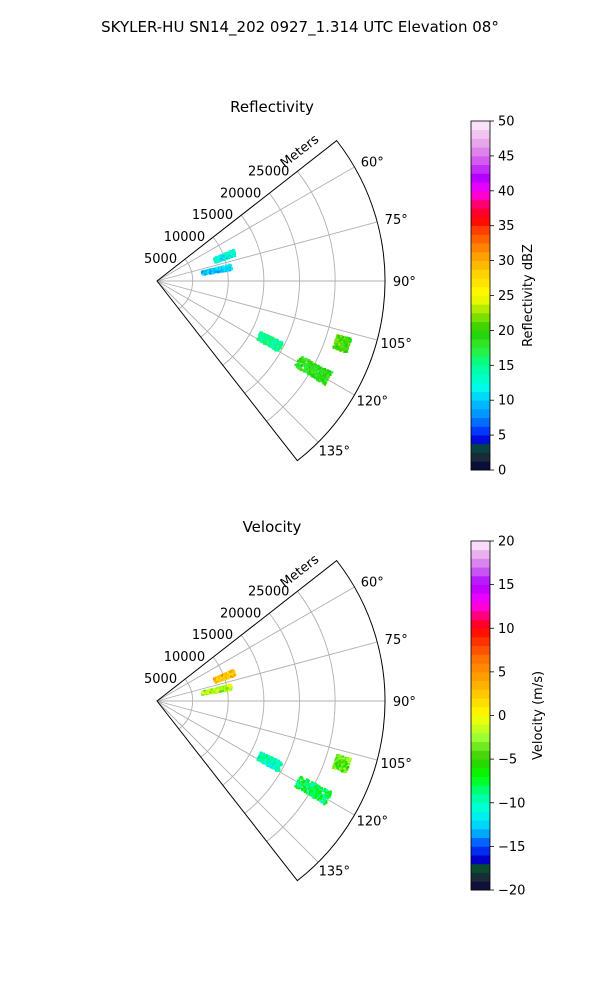  I want to click on radial-gridline, so click(243, 710).